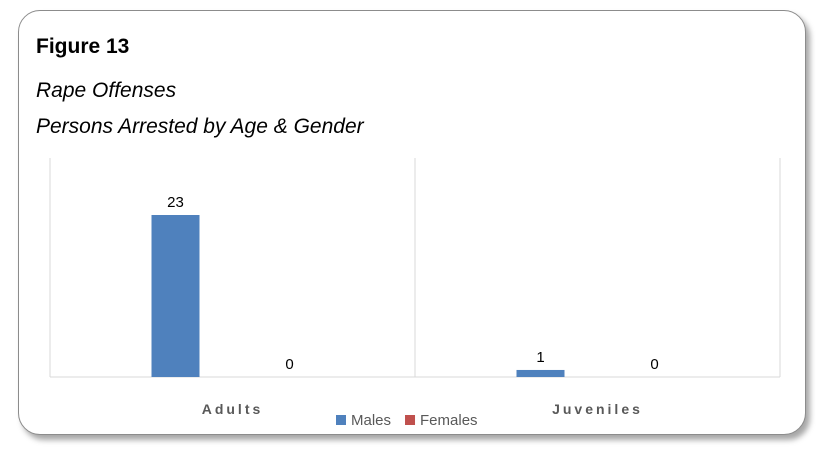 This screenshot has width=816, height=451. What do you see at coordinates (341, 420) in the screenshot?
I see `legend-swatch-males` at bounding box center [341, 420].